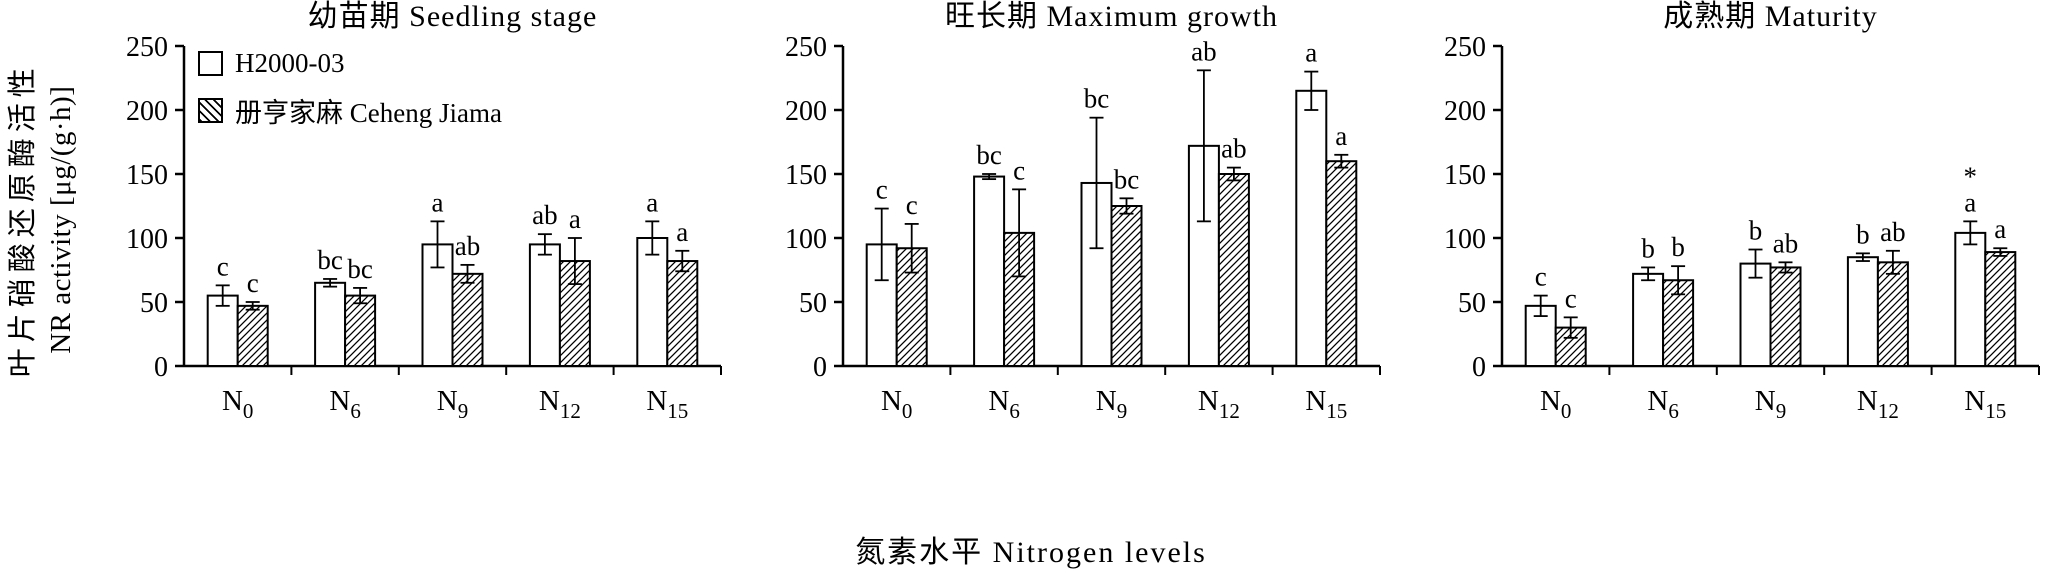 The image size is (2062, 577). I want to click on legend: H2000-03 册亨家麻 Ceheng Jiama, so click(350, 89).